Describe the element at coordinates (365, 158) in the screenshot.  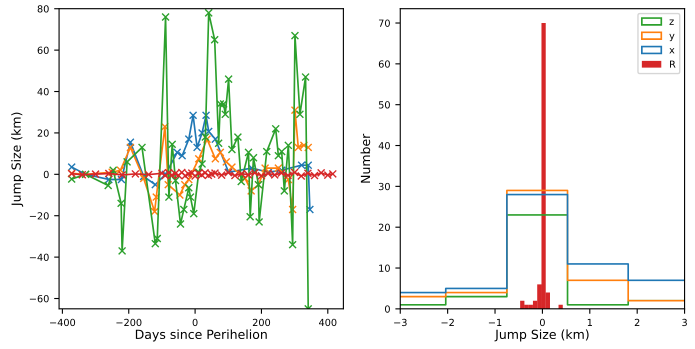
I see `y-axis-title: Number` at that location.